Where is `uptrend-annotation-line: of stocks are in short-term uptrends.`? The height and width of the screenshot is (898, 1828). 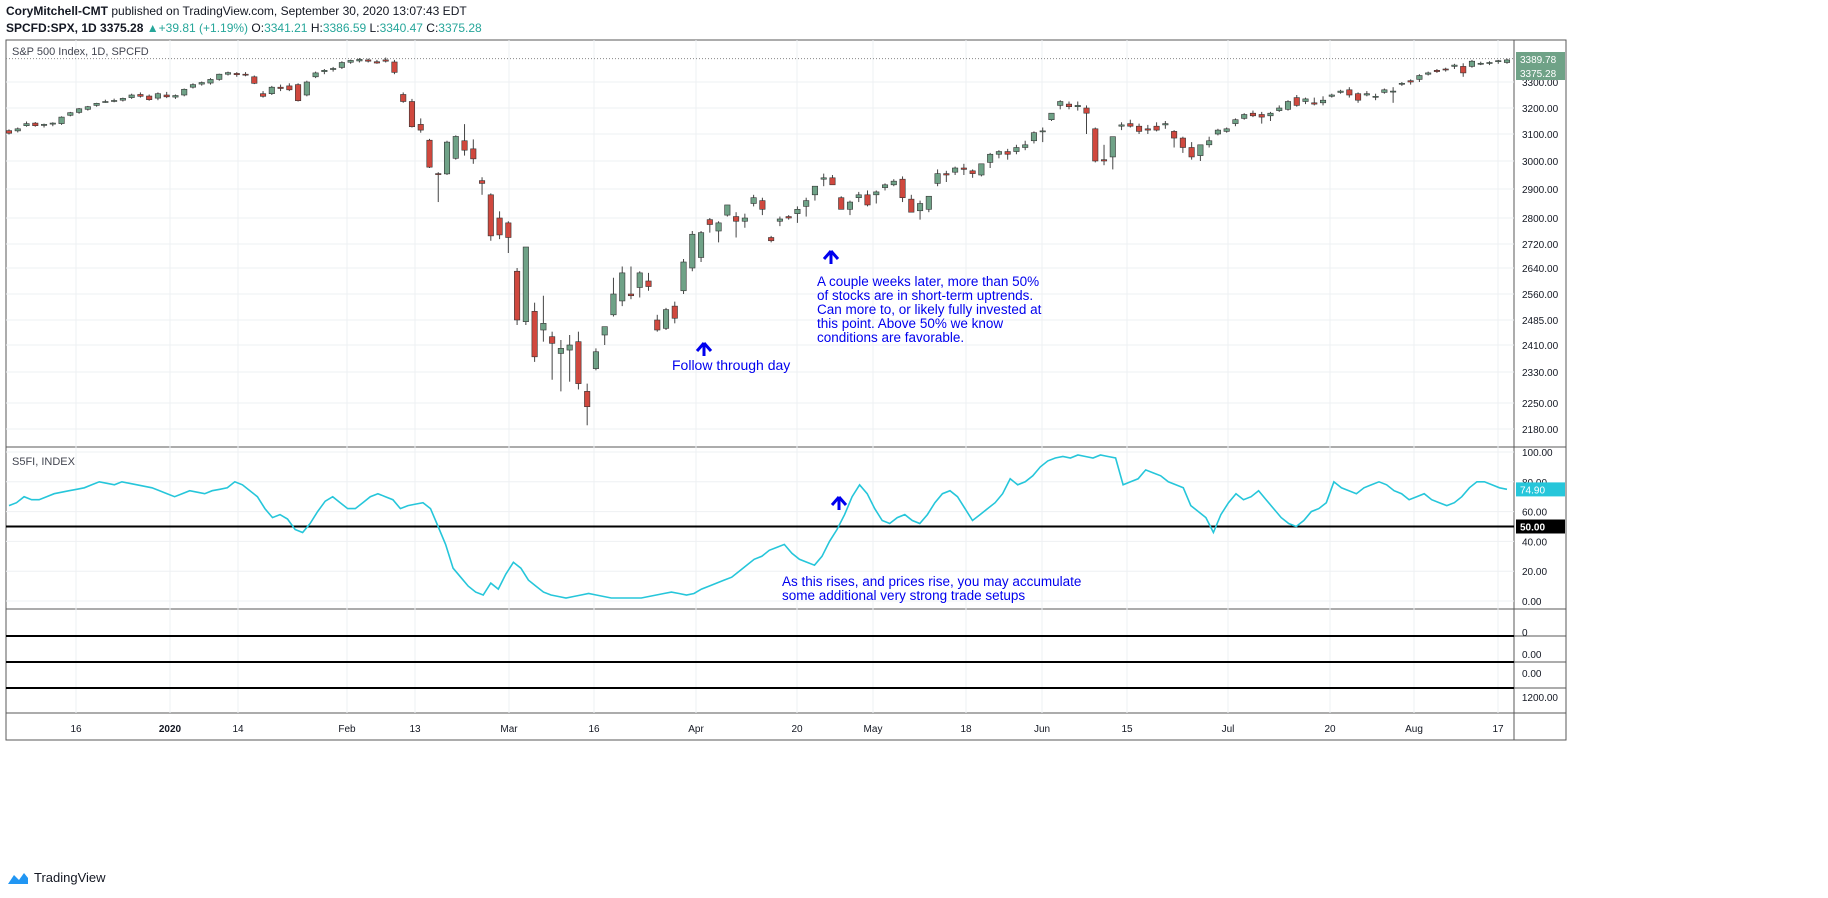 uptrend-annotation-line: of stocks are in short-term uptrends. is located at coordinates (925, 295).